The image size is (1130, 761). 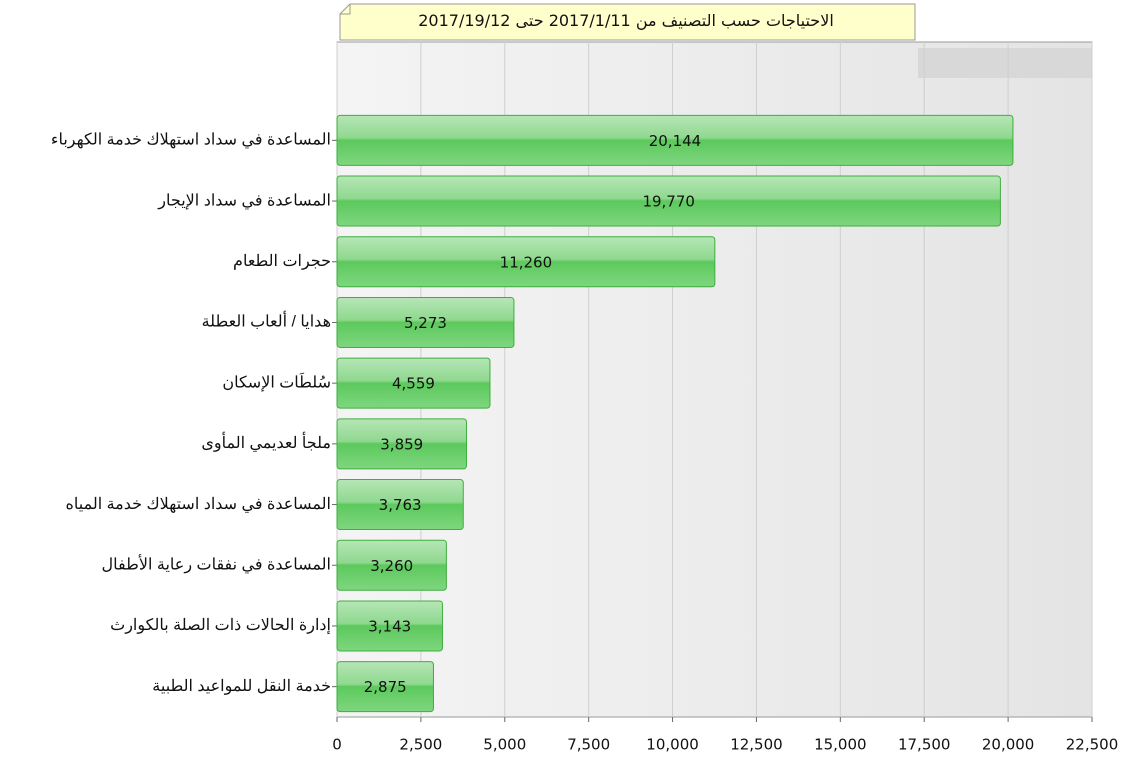 I want to click on y-tick-label: خدمة النقل للمواعيد الطبية, so click(x=241, y=686).